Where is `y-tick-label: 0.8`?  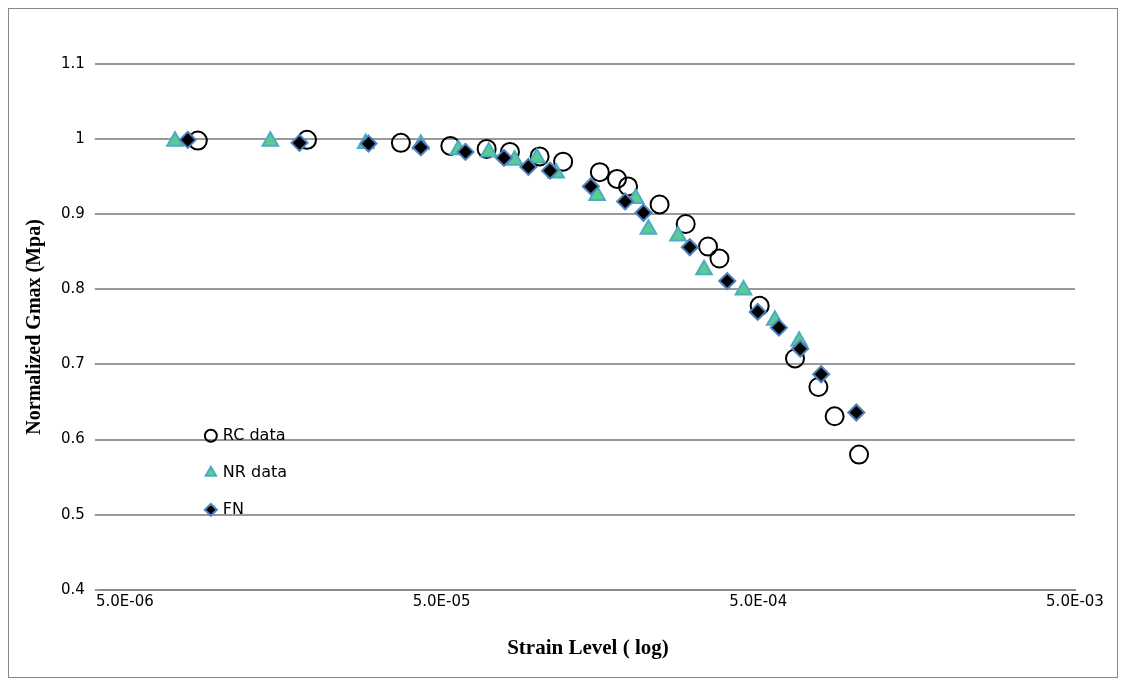 y-tick-label: 0.8 is located at coordinates (73, 288).